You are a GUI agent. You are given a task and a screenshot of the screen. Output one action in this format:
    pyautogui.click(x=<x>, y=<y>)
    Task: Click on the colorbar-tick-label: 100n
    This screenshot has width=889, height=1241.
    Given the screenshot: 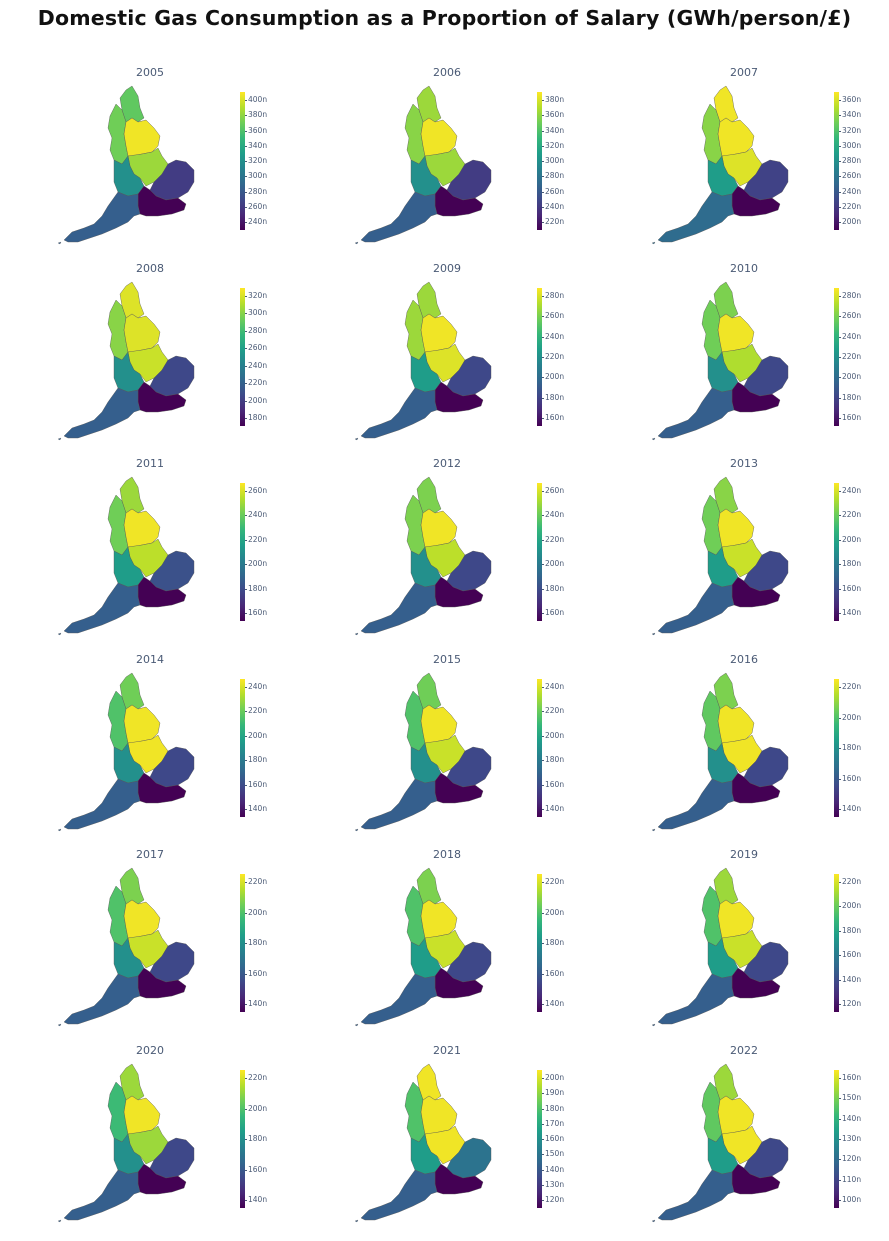 What is the action you would take?
    pyautogui.click(x=852, y=1199)
    